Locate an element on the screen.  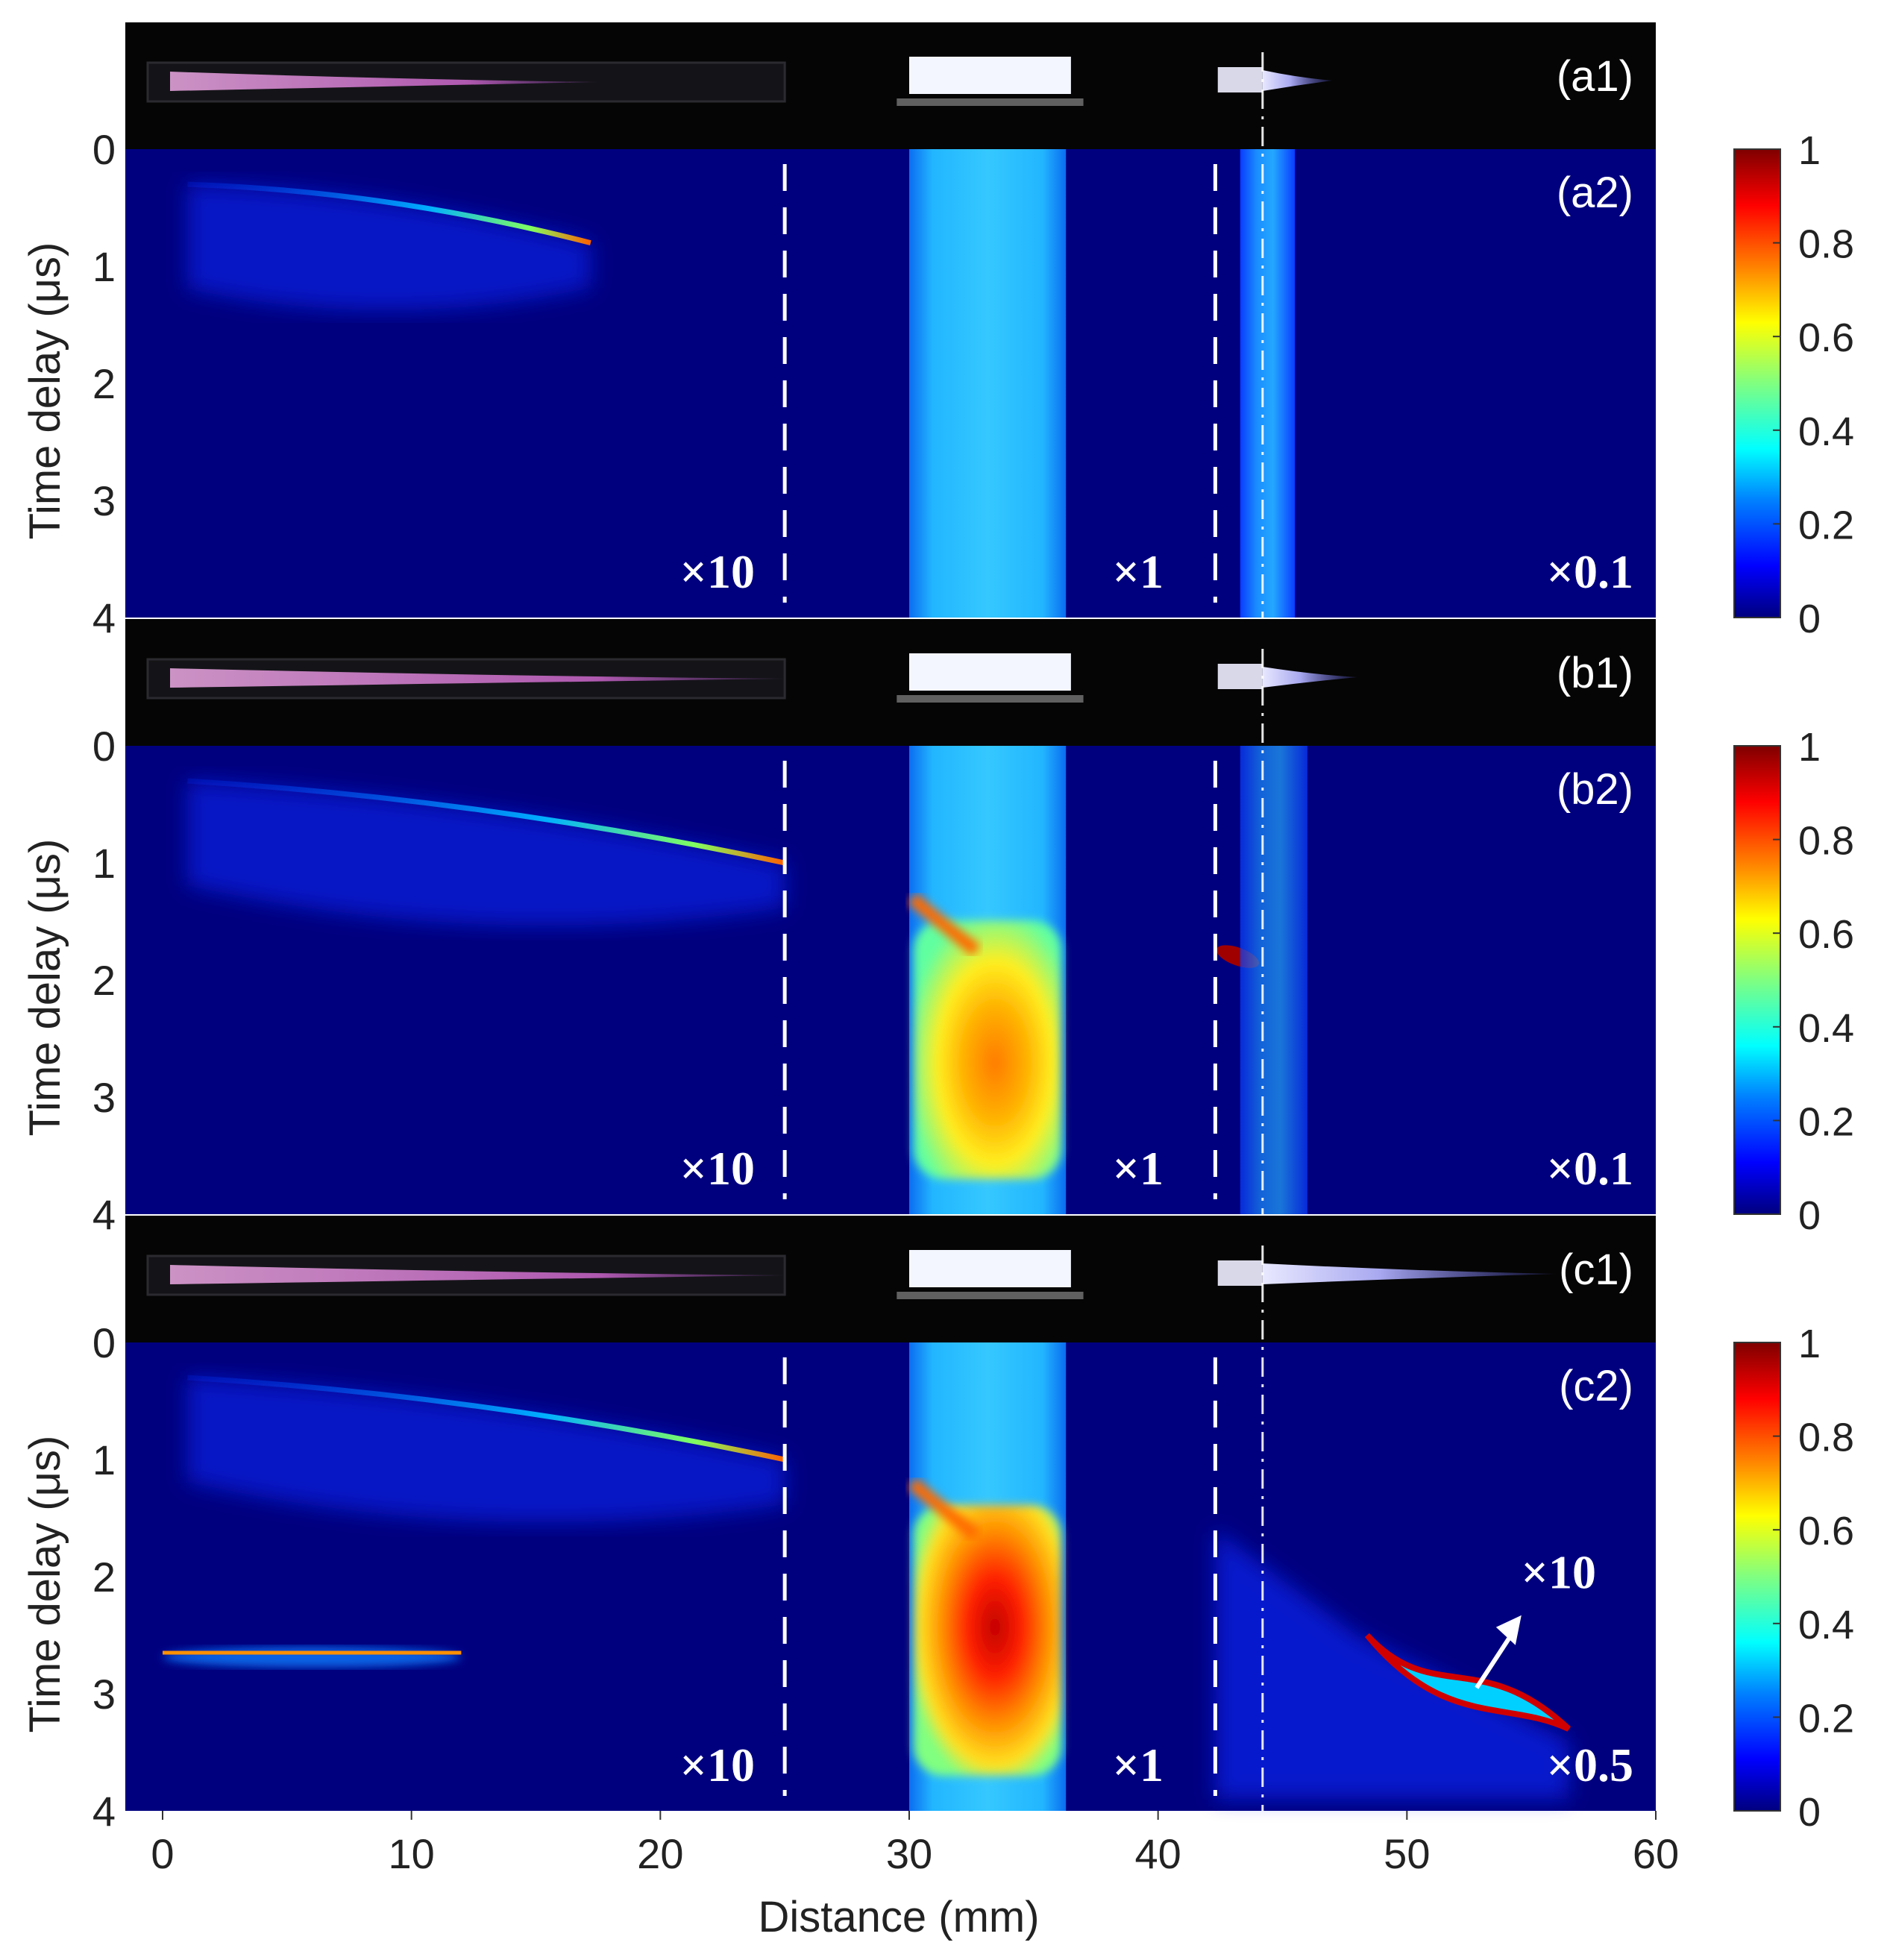
map-label: (c2) is located at coordinates (1596, 1386).